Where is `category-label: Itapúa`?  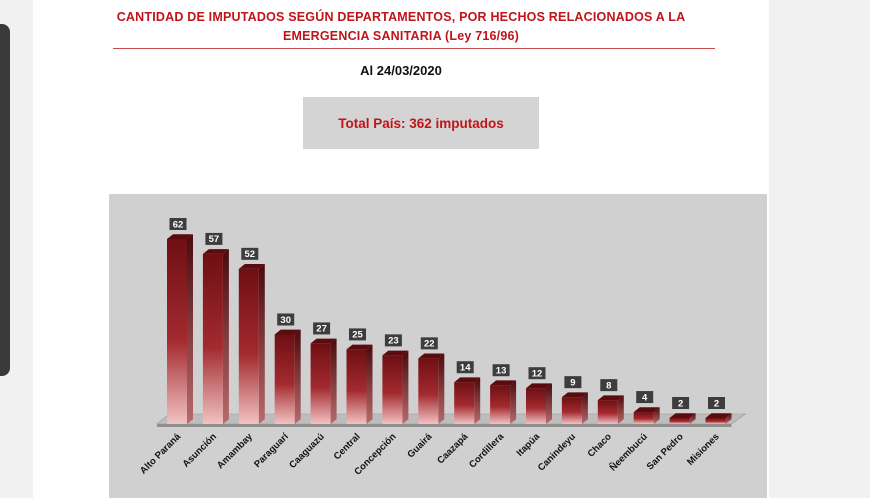
category-label: Itapúa is located at coordinates (529, 445).